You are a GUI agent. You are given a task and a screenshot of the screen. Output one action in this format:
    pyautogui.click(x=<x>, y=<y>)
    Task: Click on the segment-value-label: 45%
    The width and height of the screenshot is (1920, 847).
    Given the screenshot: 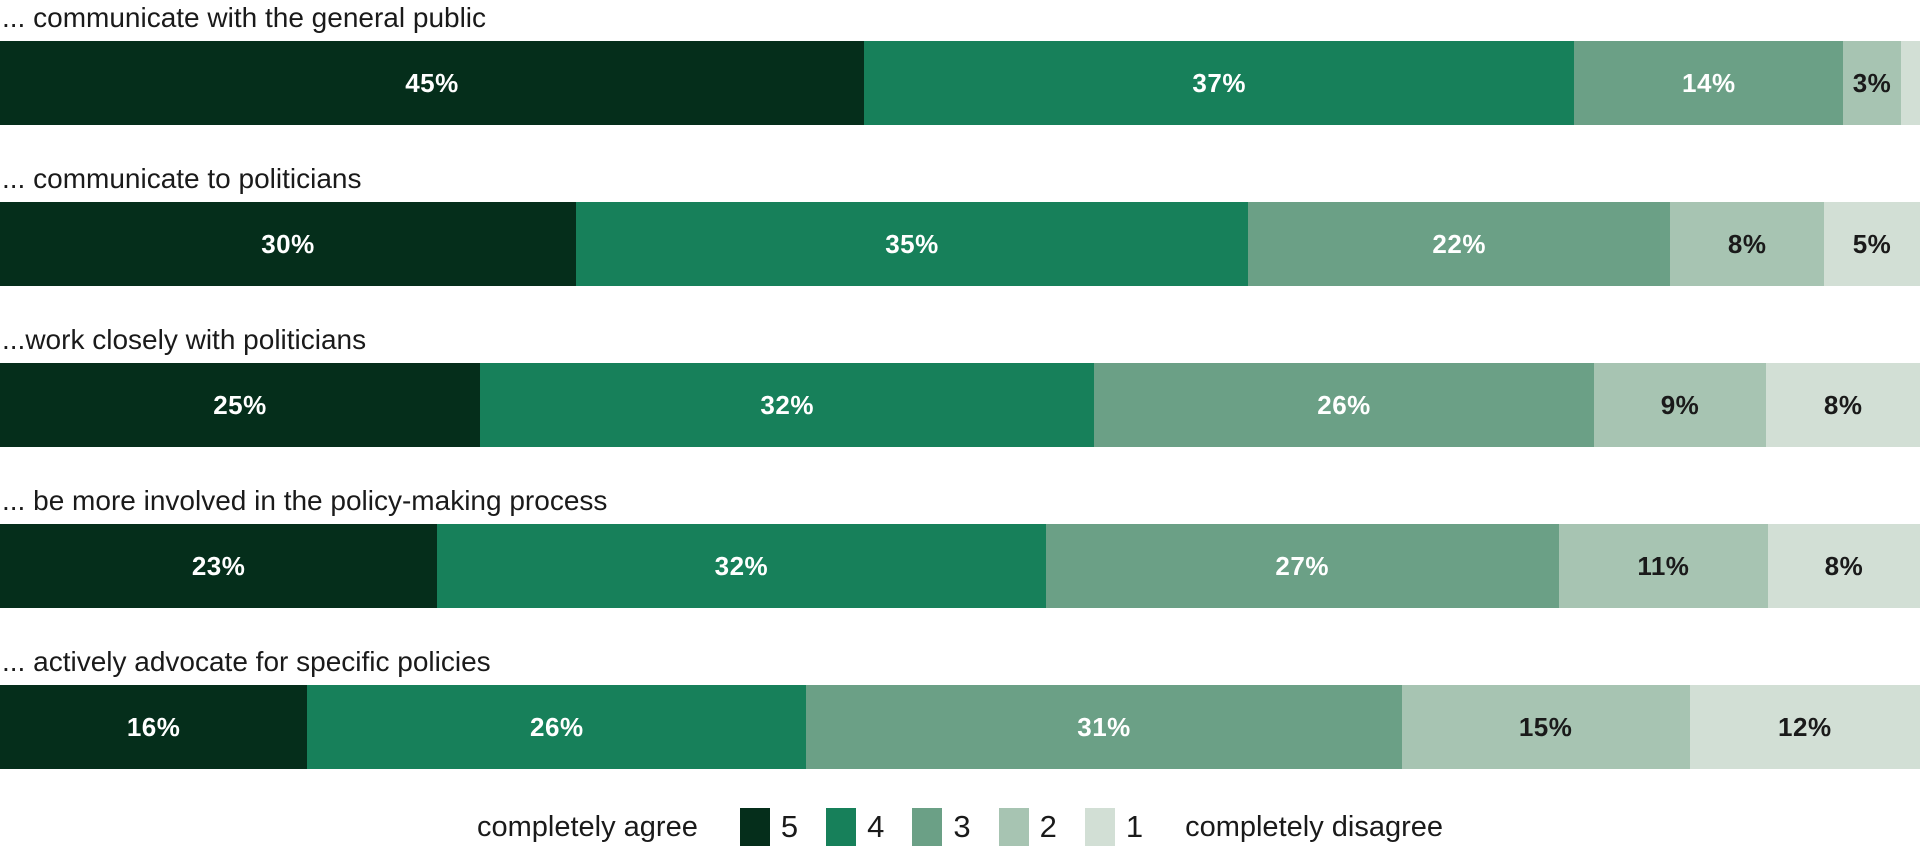 What is the action you would take?
    pyautogui.click(x=432, y=82)
    